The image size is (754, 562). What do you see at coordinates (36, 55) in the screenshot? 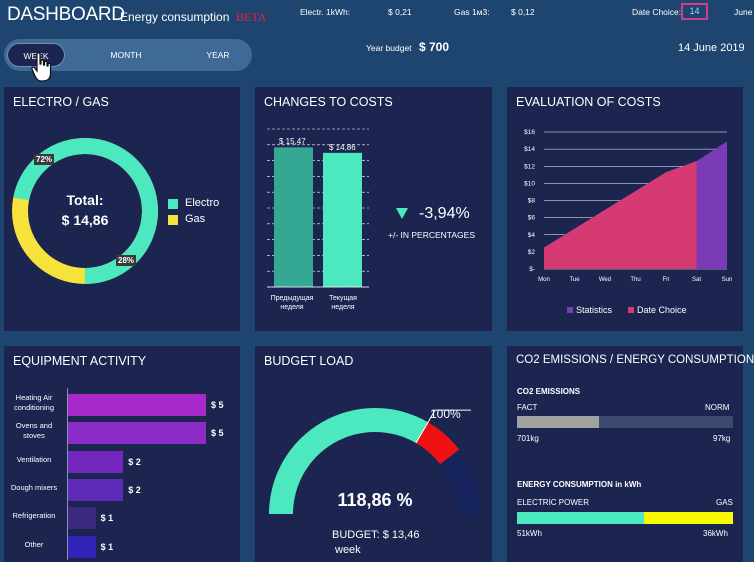
I see `week-button: WEEK` at bounding box center [36, 55].